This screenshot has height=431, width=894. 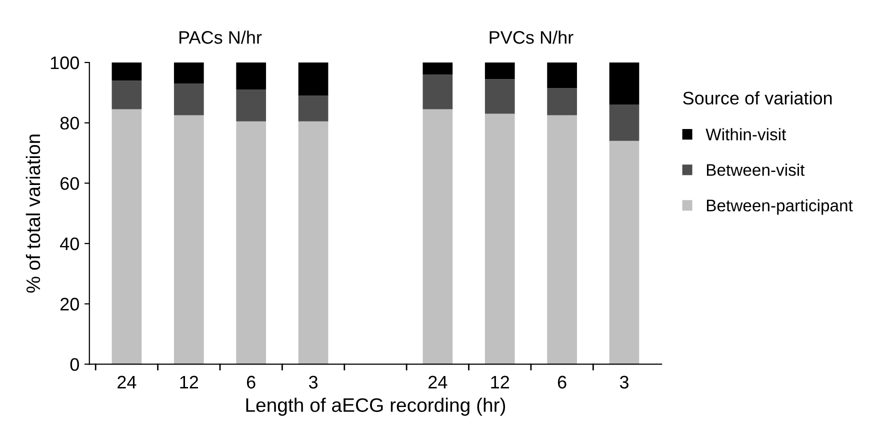 What do you see at coordinates (69, 183) in the screenshot?
I see `y-tick-label: 60` at bounding box center [69, 183].